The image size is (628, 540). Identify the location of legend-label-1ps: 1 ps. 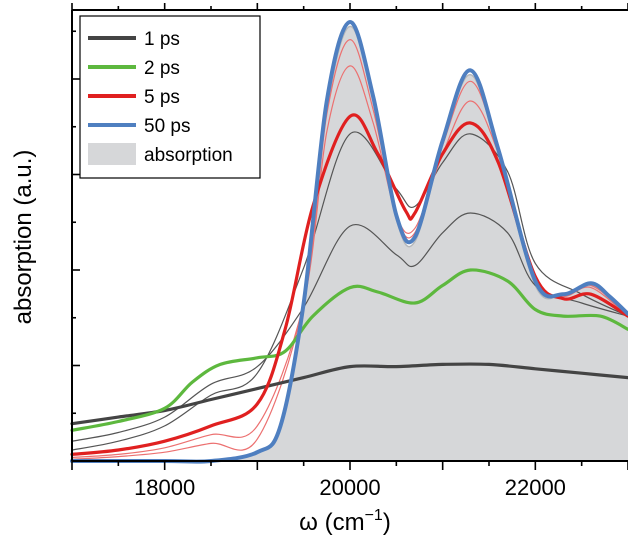
(162, 39).